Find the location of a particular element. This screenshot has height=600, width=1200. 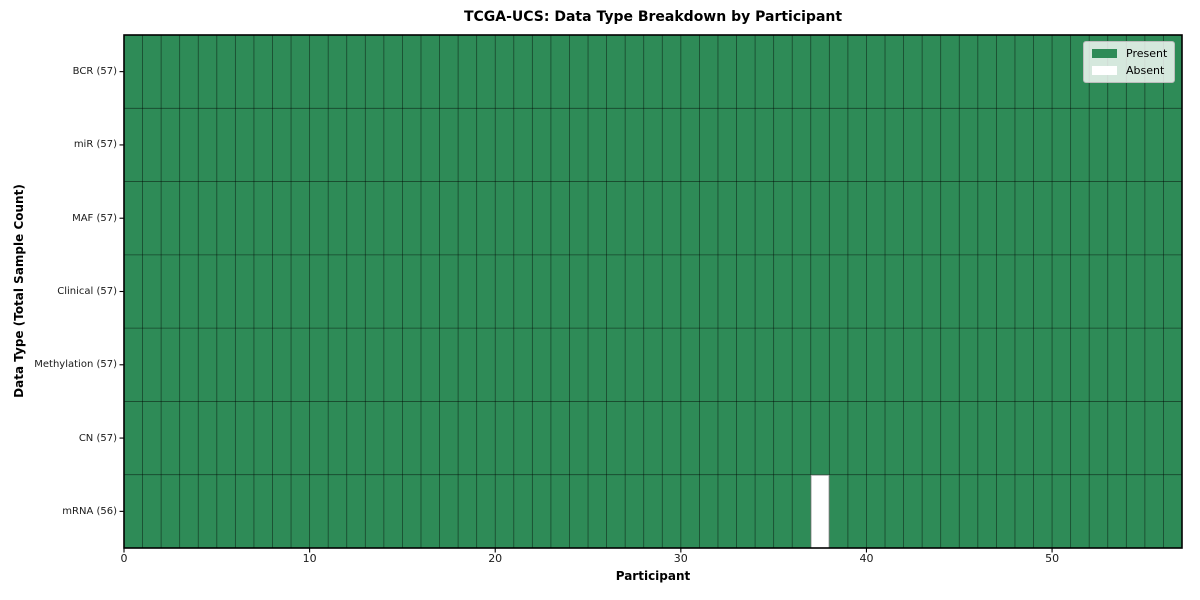

legend-item-absent: Absent is located at coordinates (1129, 70).